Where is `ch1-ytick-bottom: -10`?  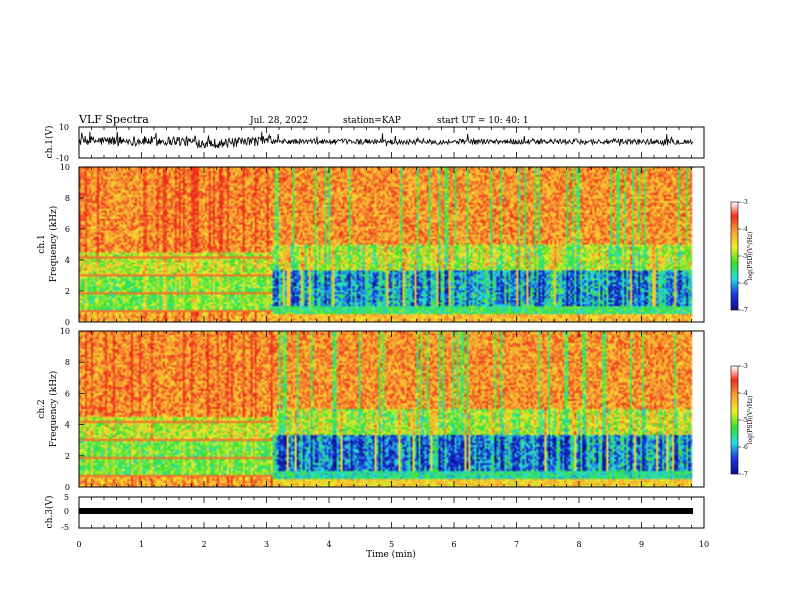 ch1-ytick-bottom: -10 is located at coordinates (62, 158).